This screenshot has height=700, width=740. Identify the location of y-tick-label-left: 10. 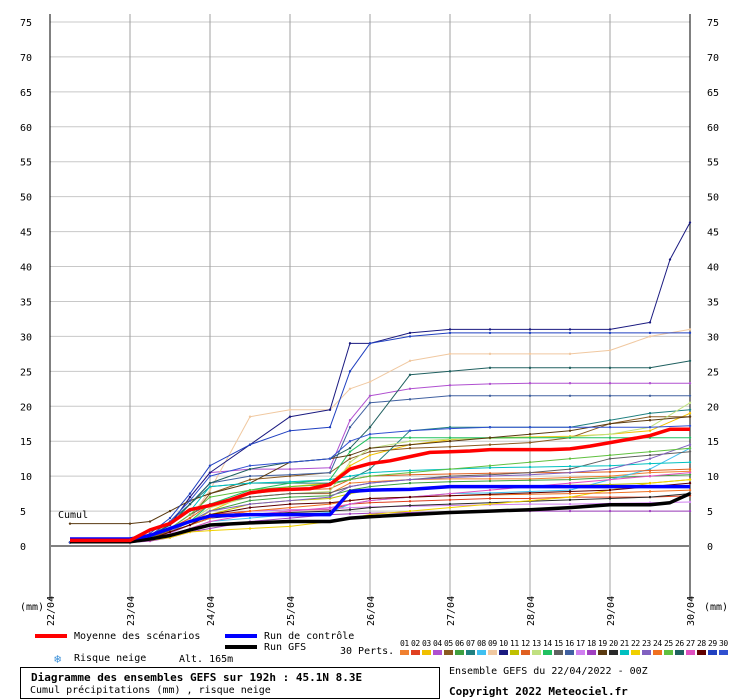
(26, 477).